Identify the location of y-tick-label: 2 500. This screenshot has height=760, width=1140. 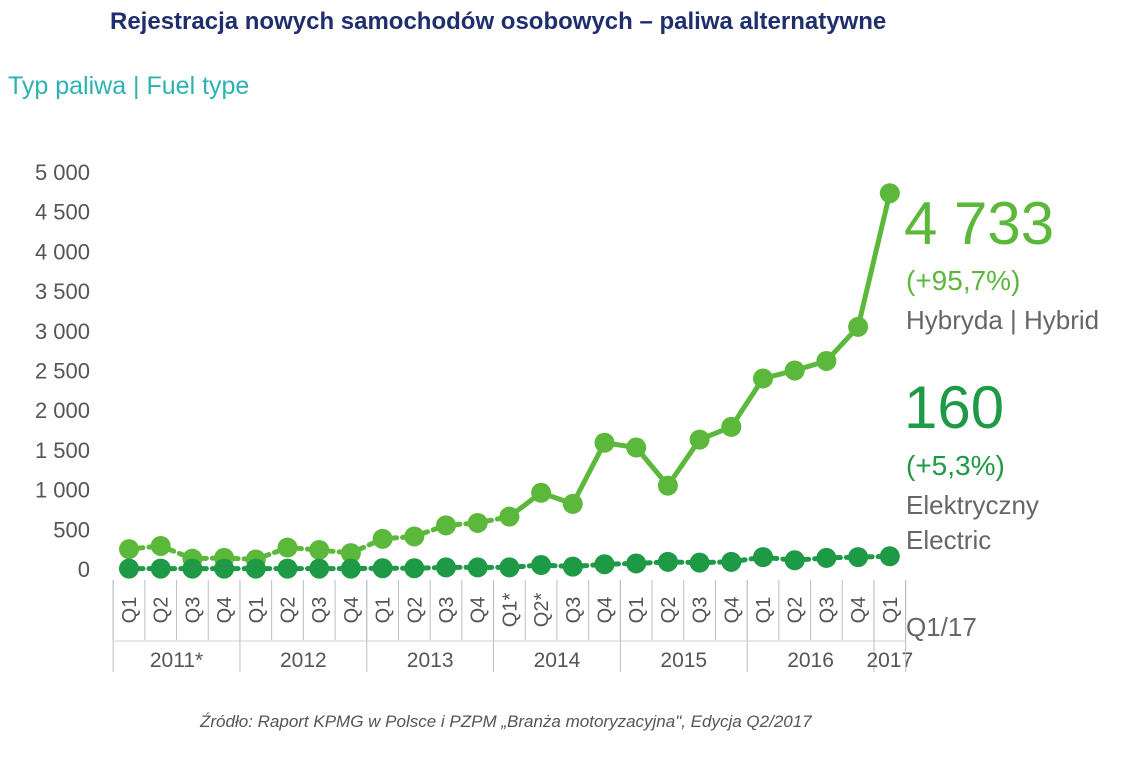
(62, 371).